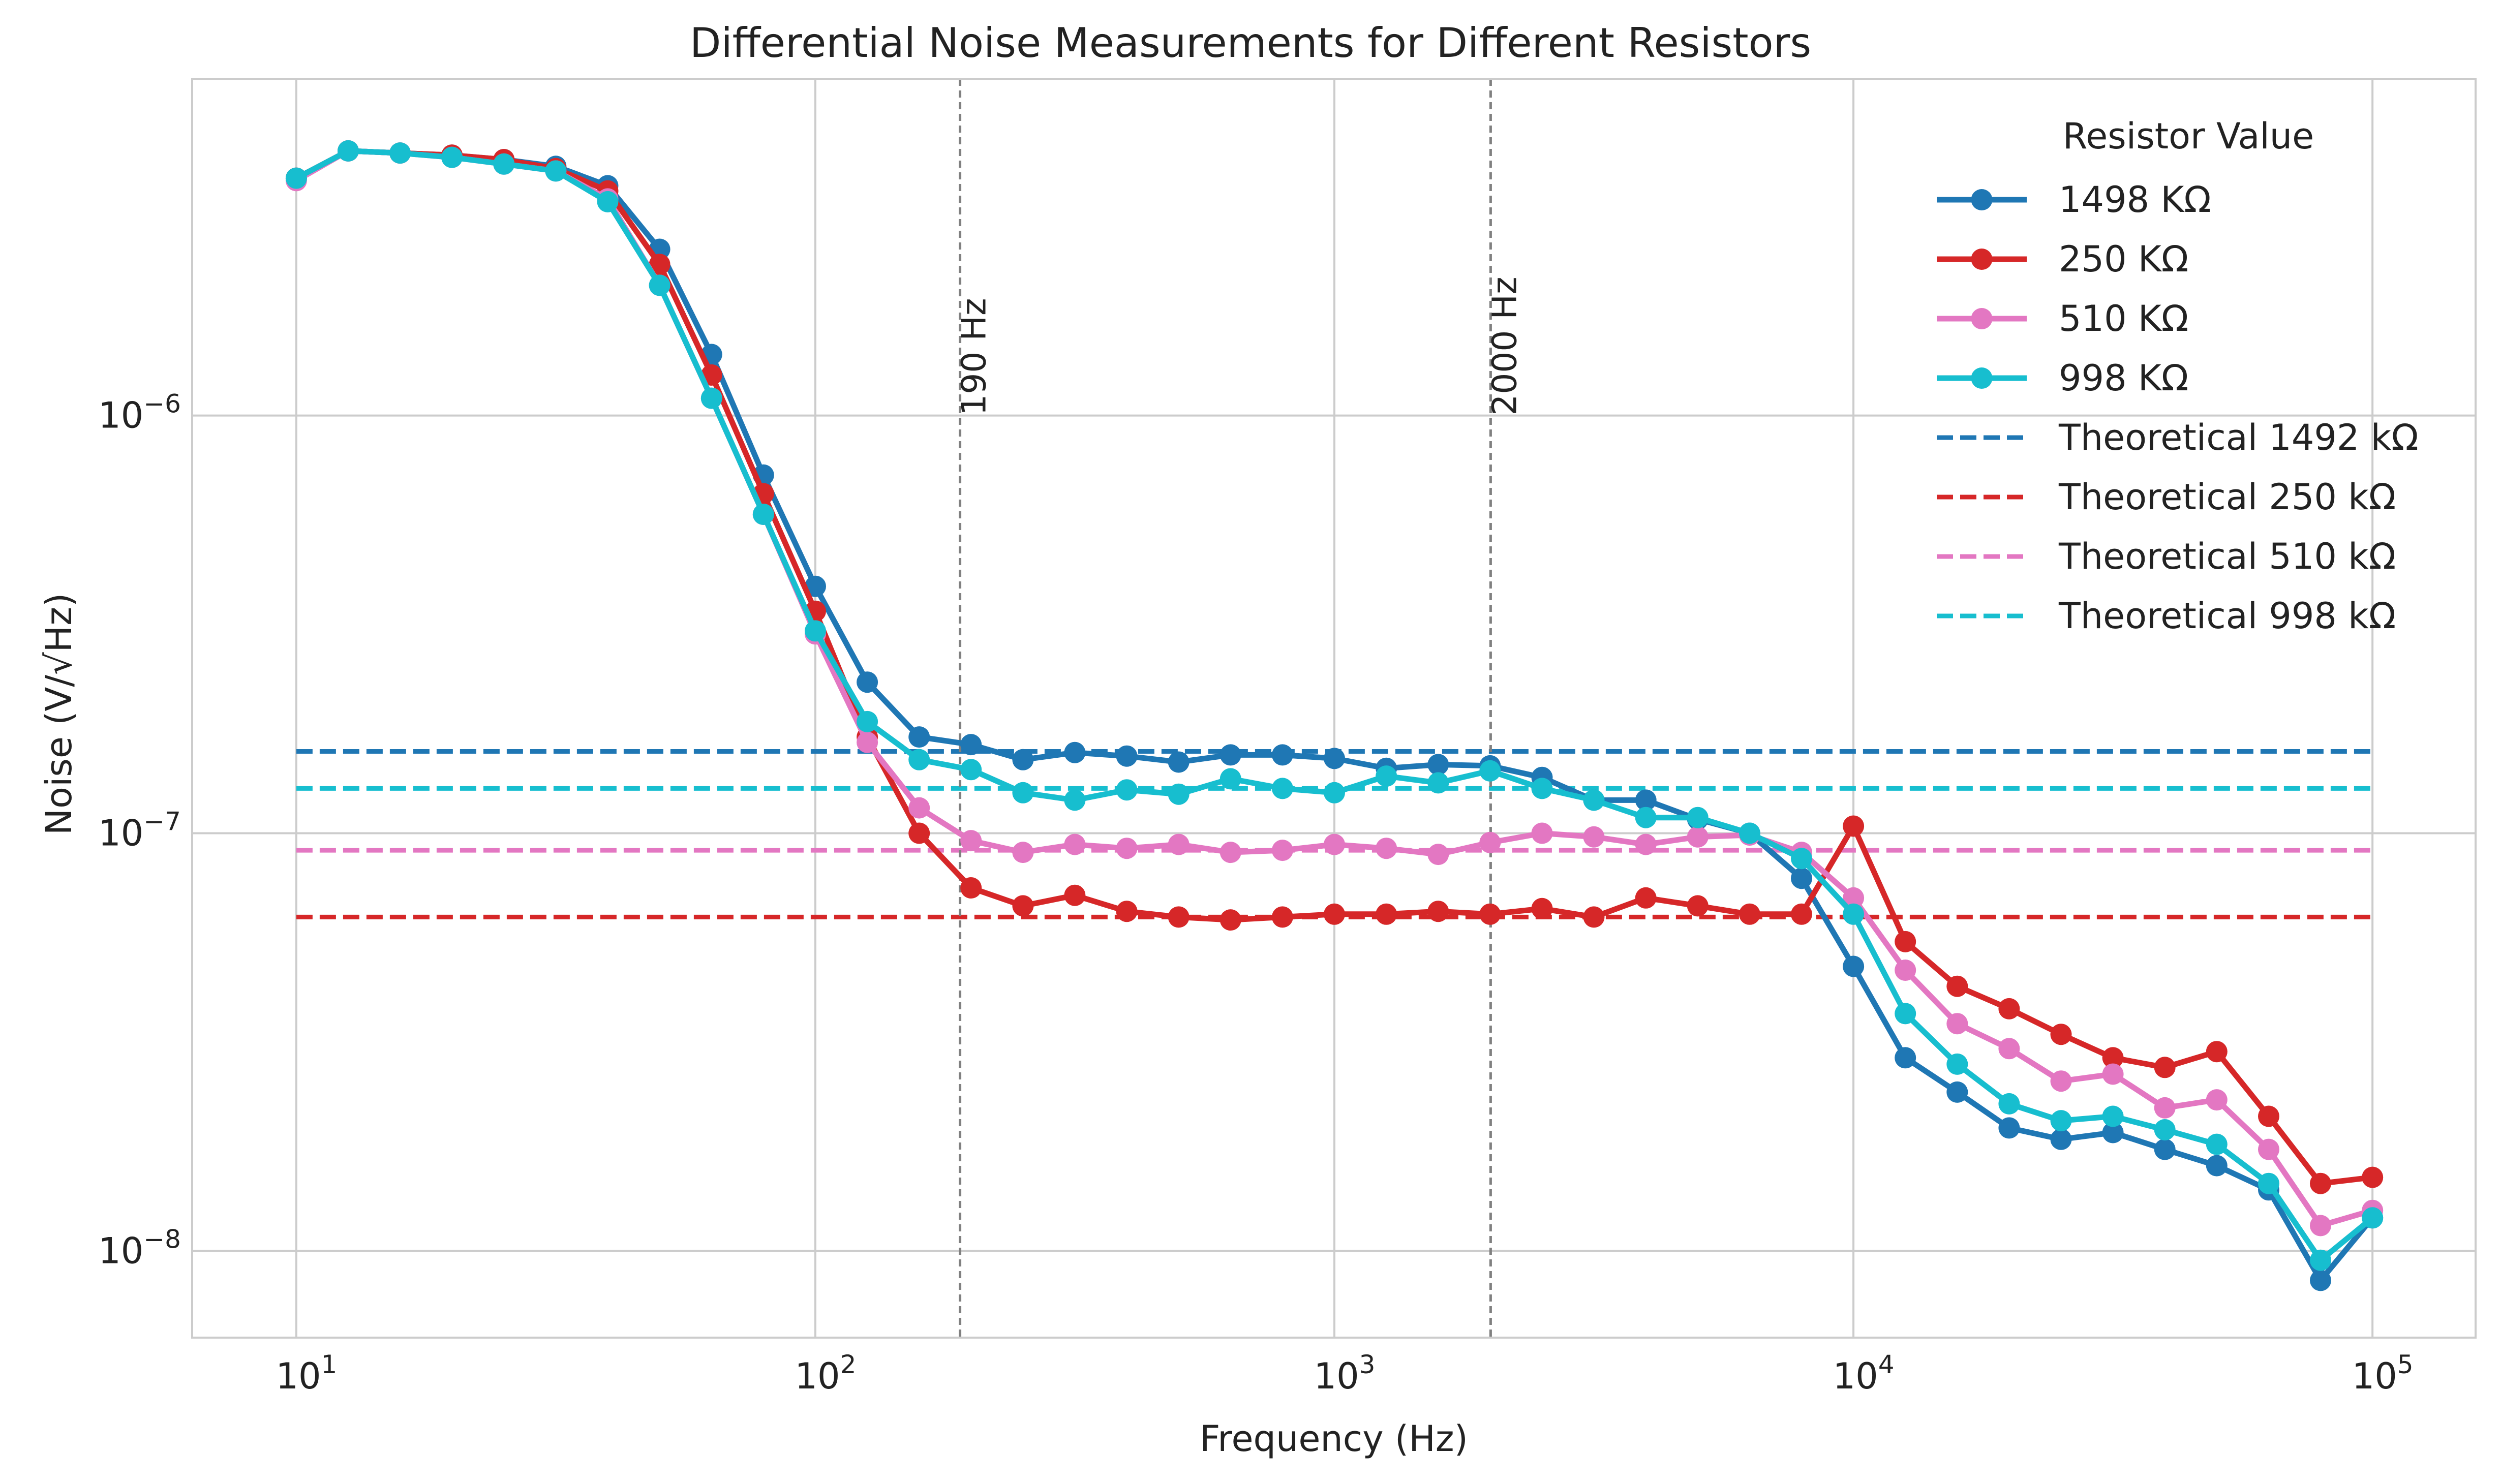 This screenshot has height=1484, width=2501. What do you see at coordinates (2135, 200) in the screenshot?
I see `legend-label: 1498 KΩ` at bounding box center [2135, 200].